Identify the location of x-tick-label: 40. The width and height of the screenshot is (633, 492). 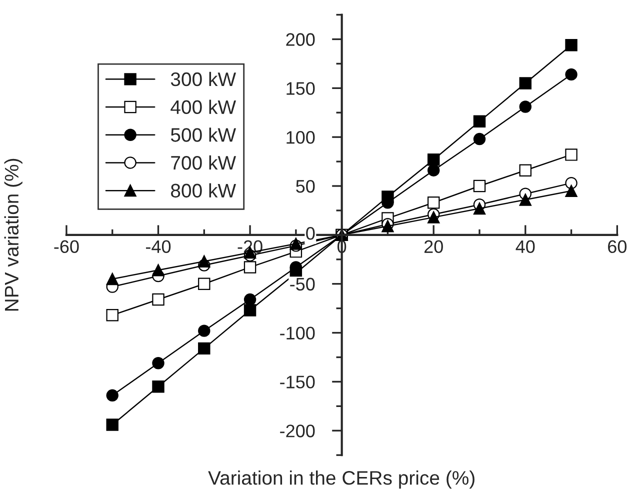
(525, 247).